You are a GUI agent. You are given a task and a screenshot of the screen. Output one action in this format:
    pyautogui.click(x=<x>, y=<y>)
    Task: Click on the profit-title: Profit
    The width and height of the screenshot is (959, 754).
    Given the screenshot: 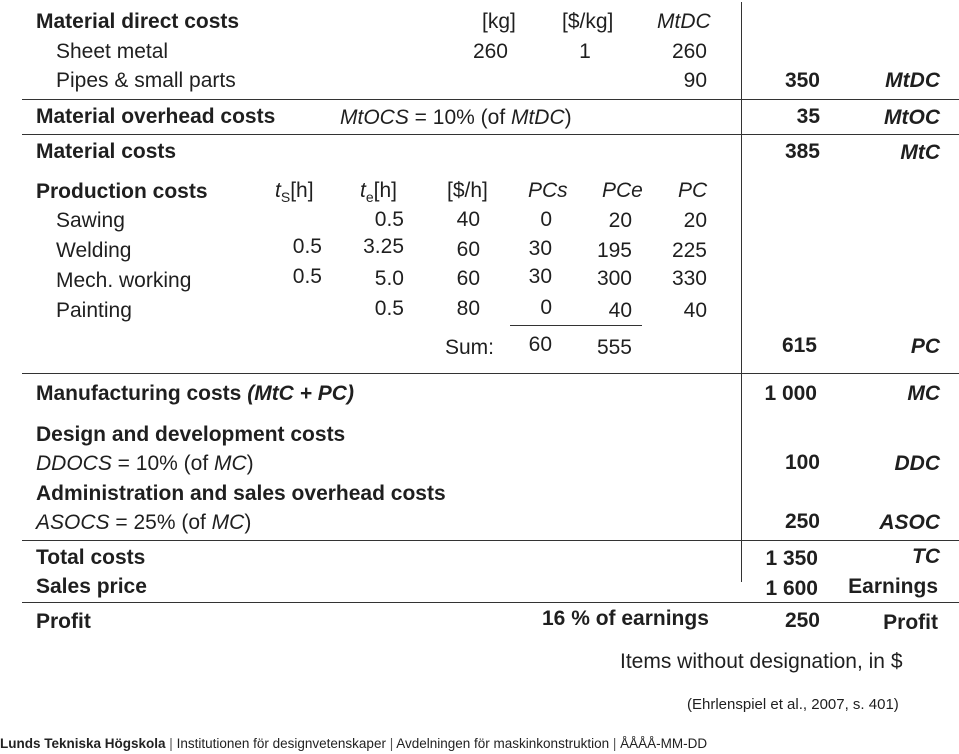 What is the action you would take?
    pyautogui.click(x=63, y=621)
    